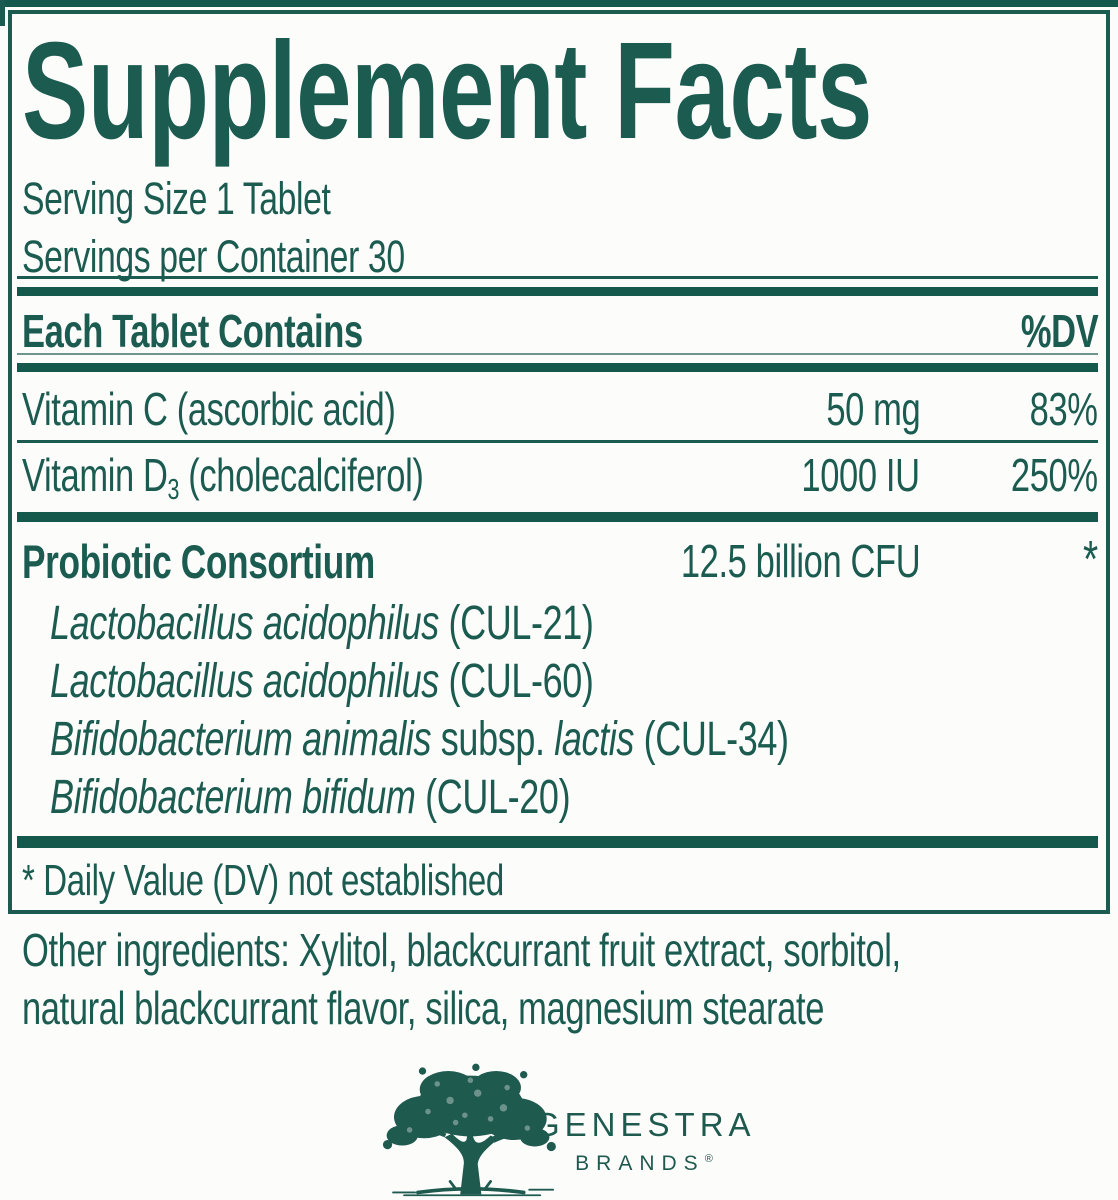  What do you see at coordinates (1064, 409) in the screenshot?
I see `nutrient-dv: 83%` at bounding box center [1064, 409].